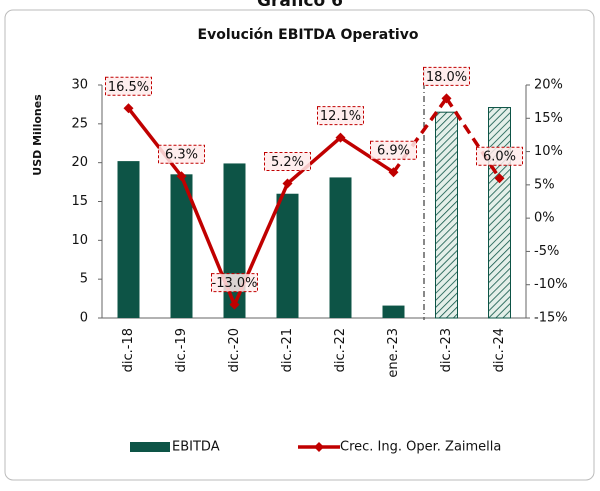 This screenshot has width=600, height=491. What do you see at coordinates (79, 240) in the screenshot?
I see `y-tick-label: 10` at bounding box center [79, 240].